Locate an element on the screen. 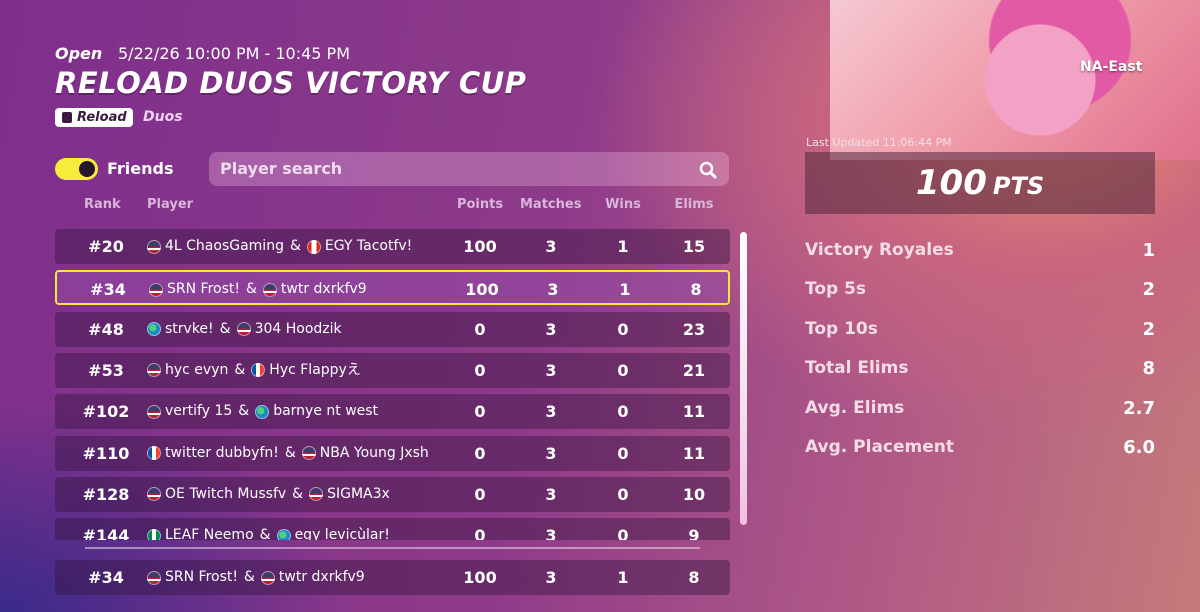  search-box: Player search is located at coordinates (469, 169).